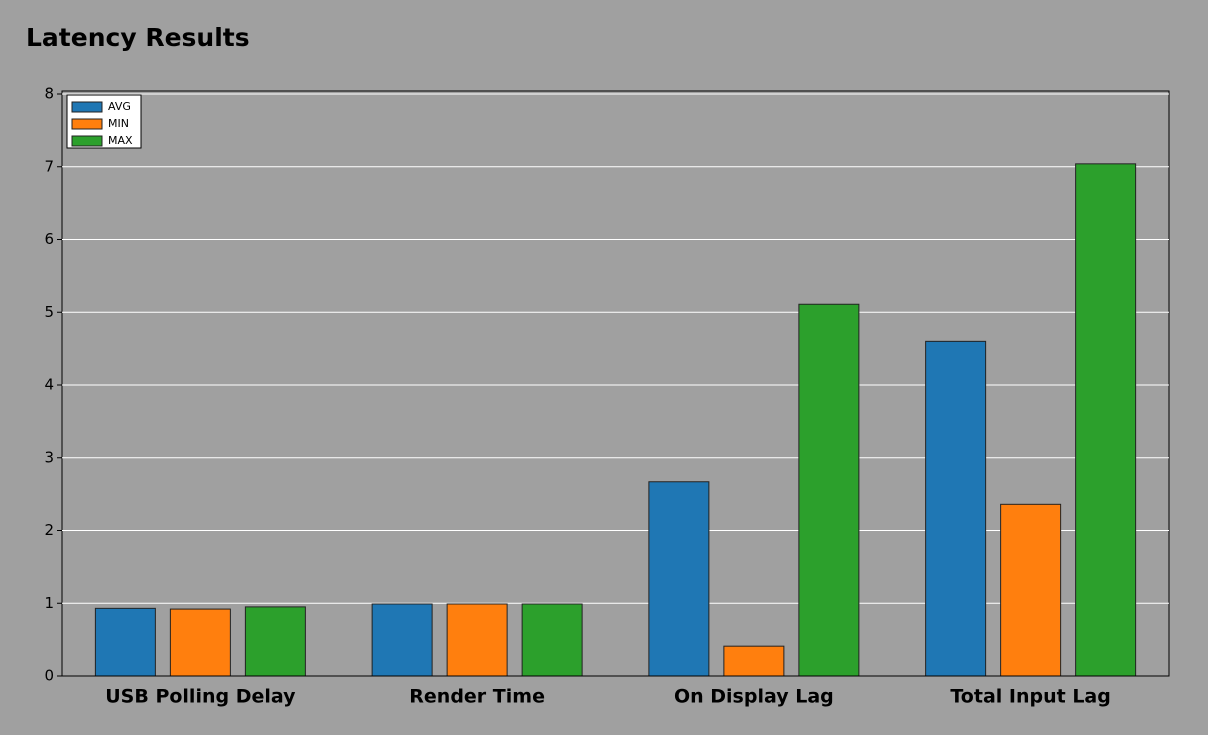 The width and height of the screenshot is (1208, 735). Describe the element at coordinates (49, 457) in the screenshot. I see `y-tick-label: 3` at that location.